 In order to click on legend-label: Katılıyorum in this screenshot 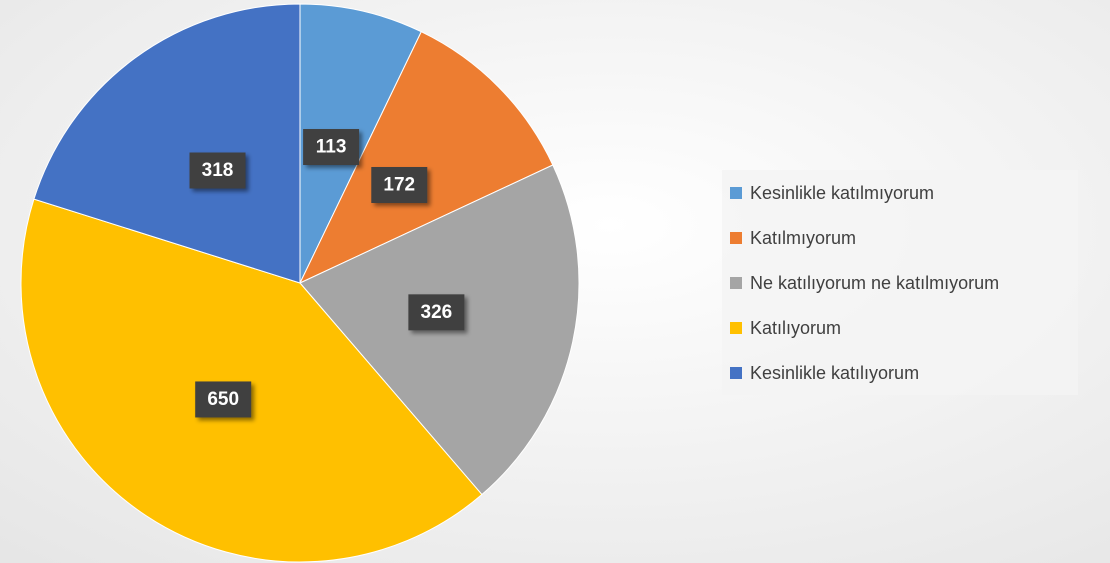, I will do `click(795, 328)`.